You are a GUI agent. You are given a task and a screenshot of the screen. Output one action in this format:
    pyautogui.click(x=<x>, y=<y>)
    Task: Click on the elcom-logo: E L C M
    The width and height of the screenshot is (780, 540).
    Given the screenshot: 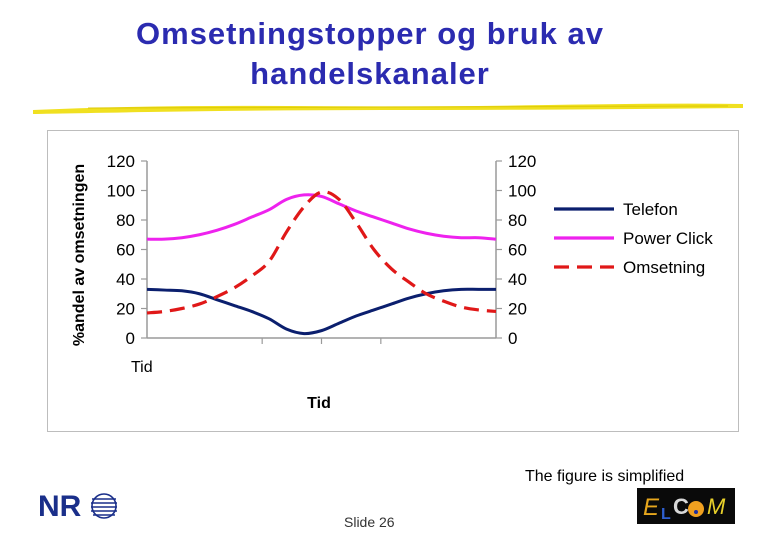 What is the action you would take?
    pyautogui.click(x=686, y=506)
    